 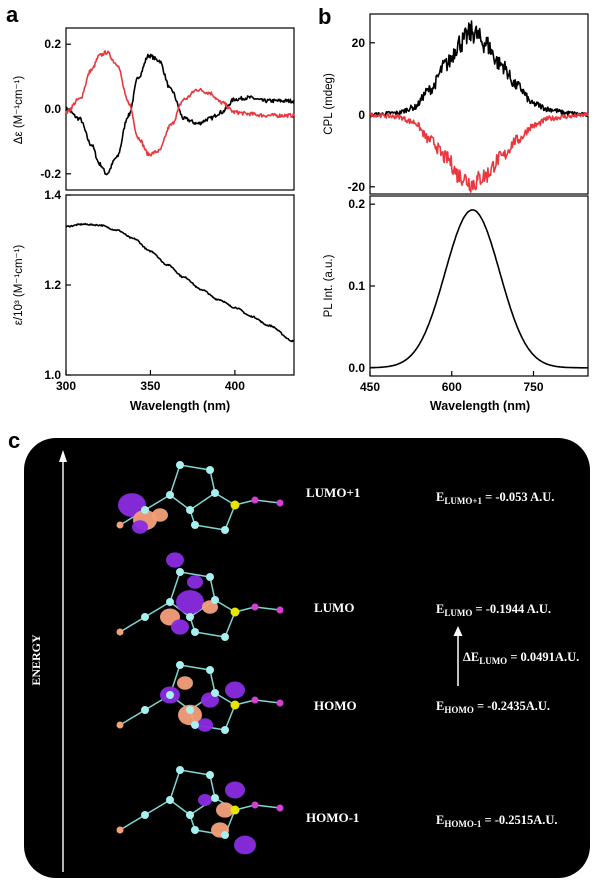 What do you see at coordinates (521, 658) in the screenshot?
I see `lumo-gap-energy: ΔELUMO = 0.0491A.U.` at bounding box center [521, 658].